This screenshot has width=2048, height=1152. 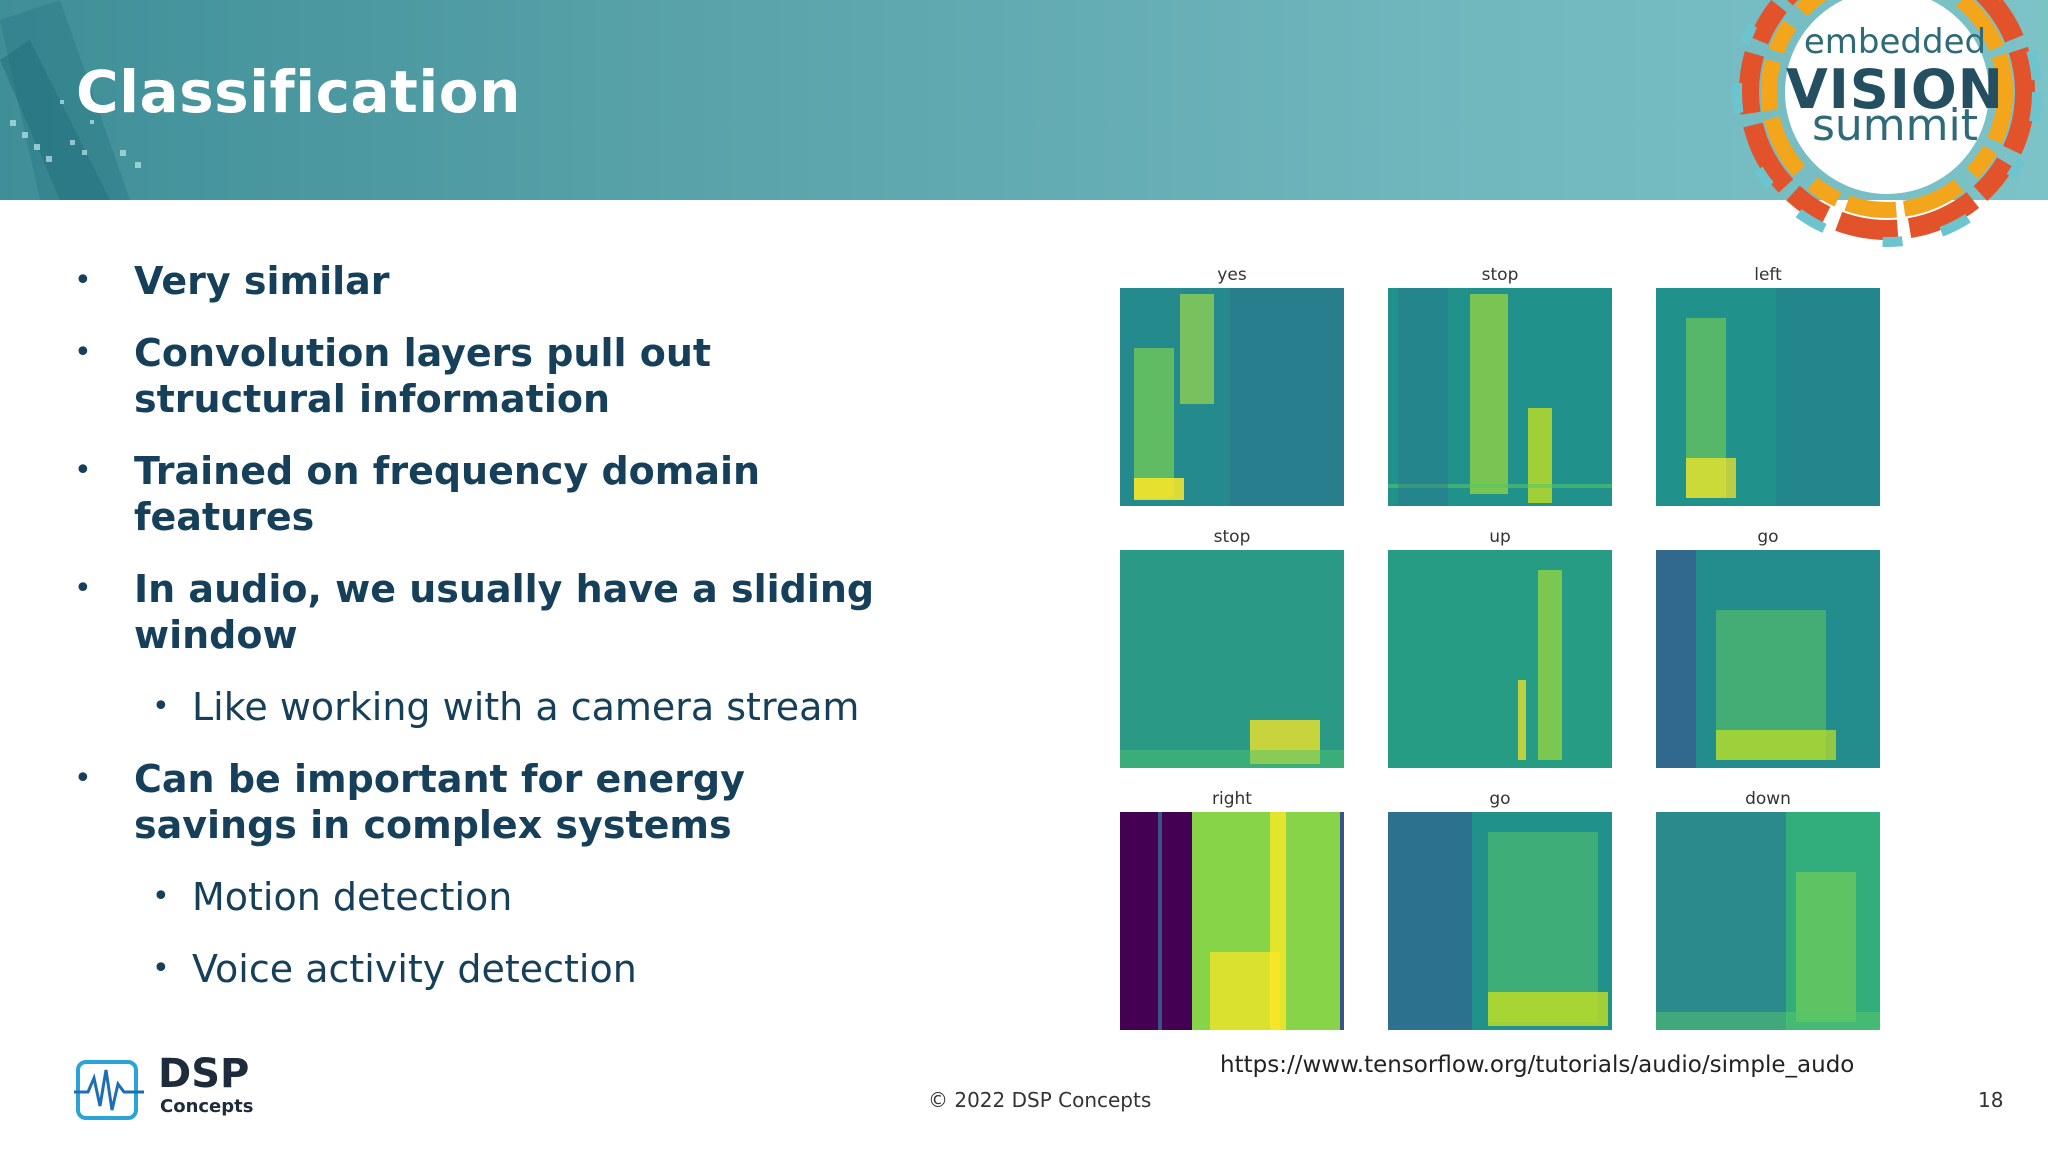 I want to click on slide-title: Classification, so click(x=298, y=92).